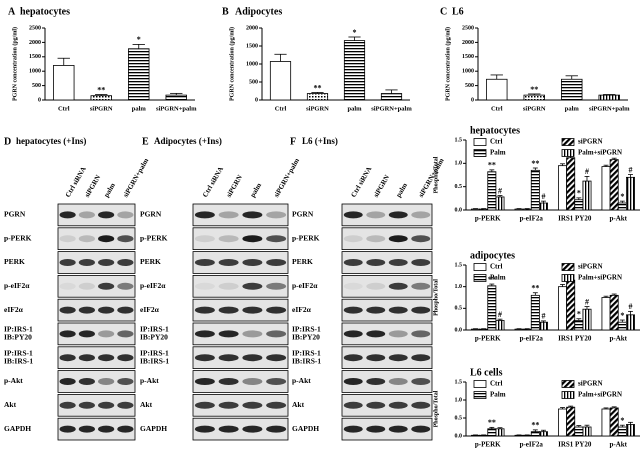 Image resolution: width=644 pixels, height=452 pixels. I want to click on panel-letter: F, so click(293, 141).